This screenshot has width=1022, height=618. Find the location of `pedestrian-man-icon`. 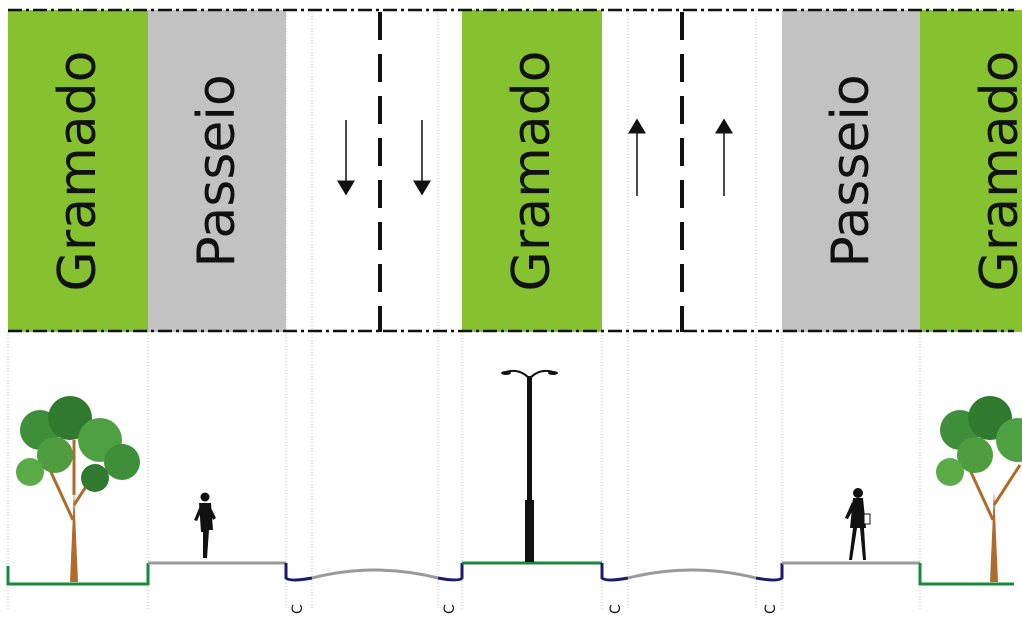

pedestrian-man-icon is located at coordinates (205, 525).